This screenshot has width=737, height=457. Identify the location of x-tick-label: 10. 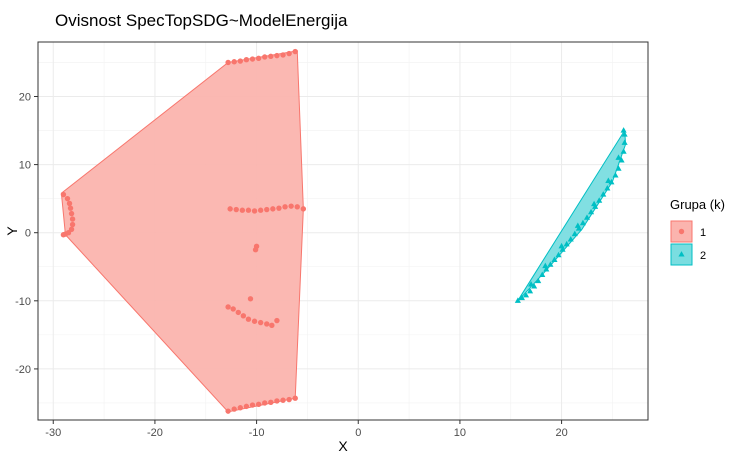
(460, 433).